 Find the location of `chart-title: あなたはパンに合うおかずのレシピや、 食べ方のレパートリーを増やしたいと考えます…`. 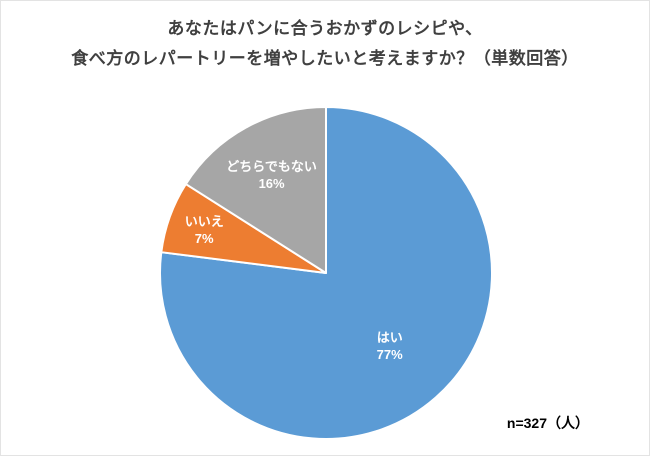

chart-title: あなたはパンに合うおかずのレシピや、 食べ方のレパートリーを増やしたいと考えます… is located at coordinates (325, 44).